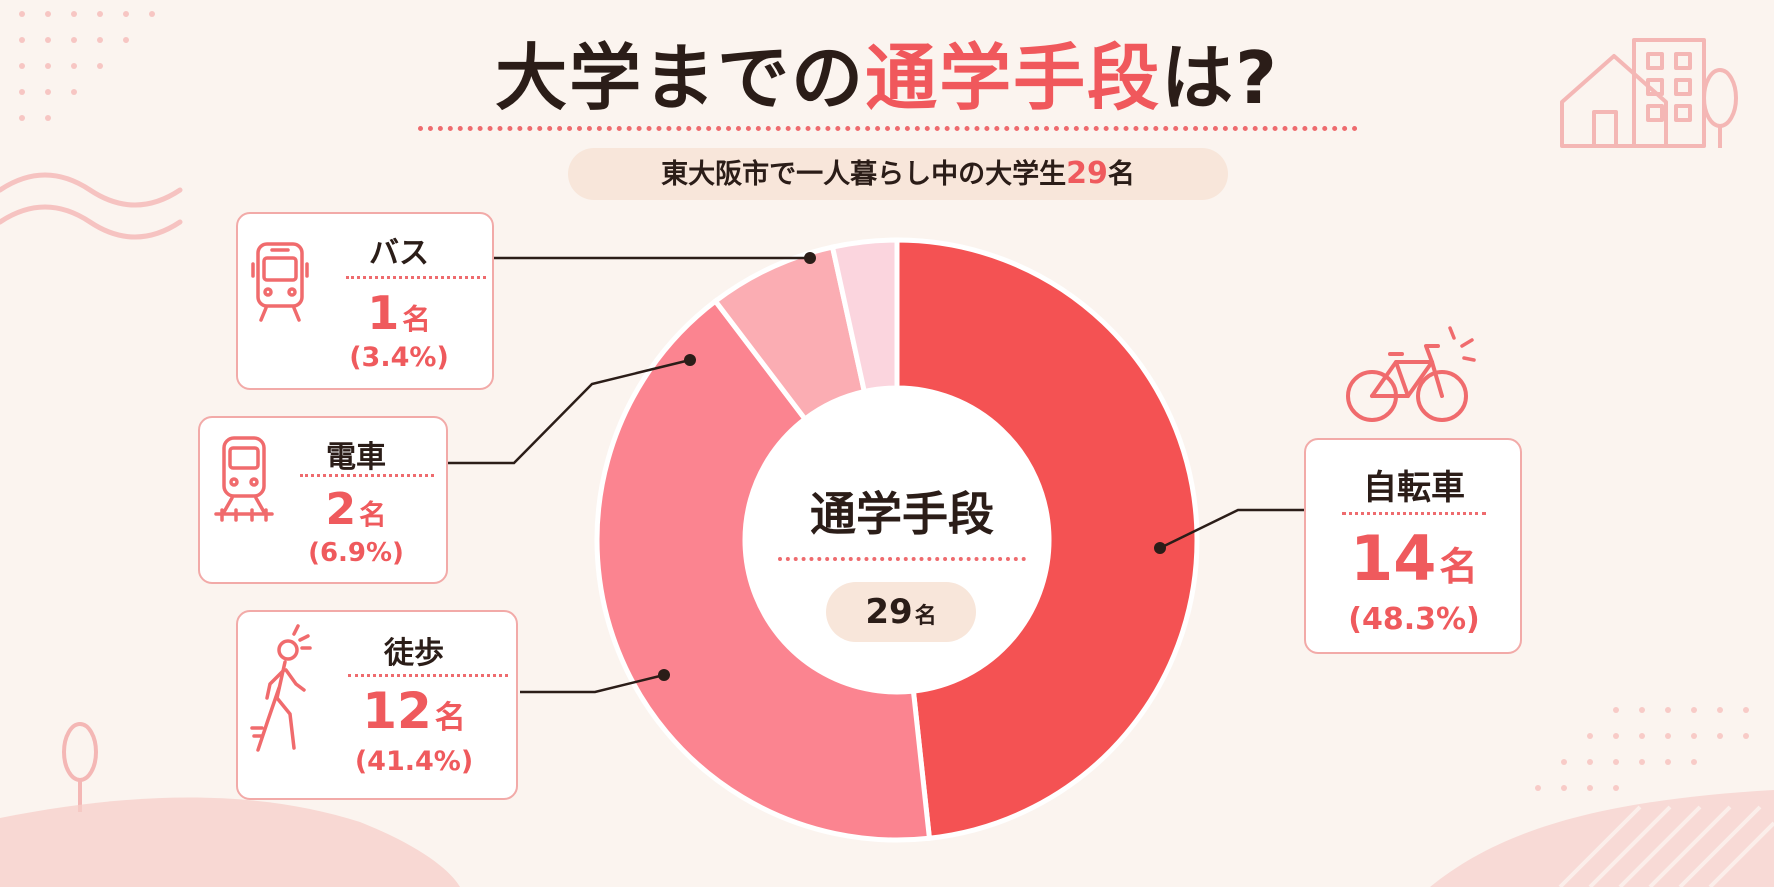 This screenshot has width=1774, height=887. I want to click on center-total: 29名, so click(901, 612).